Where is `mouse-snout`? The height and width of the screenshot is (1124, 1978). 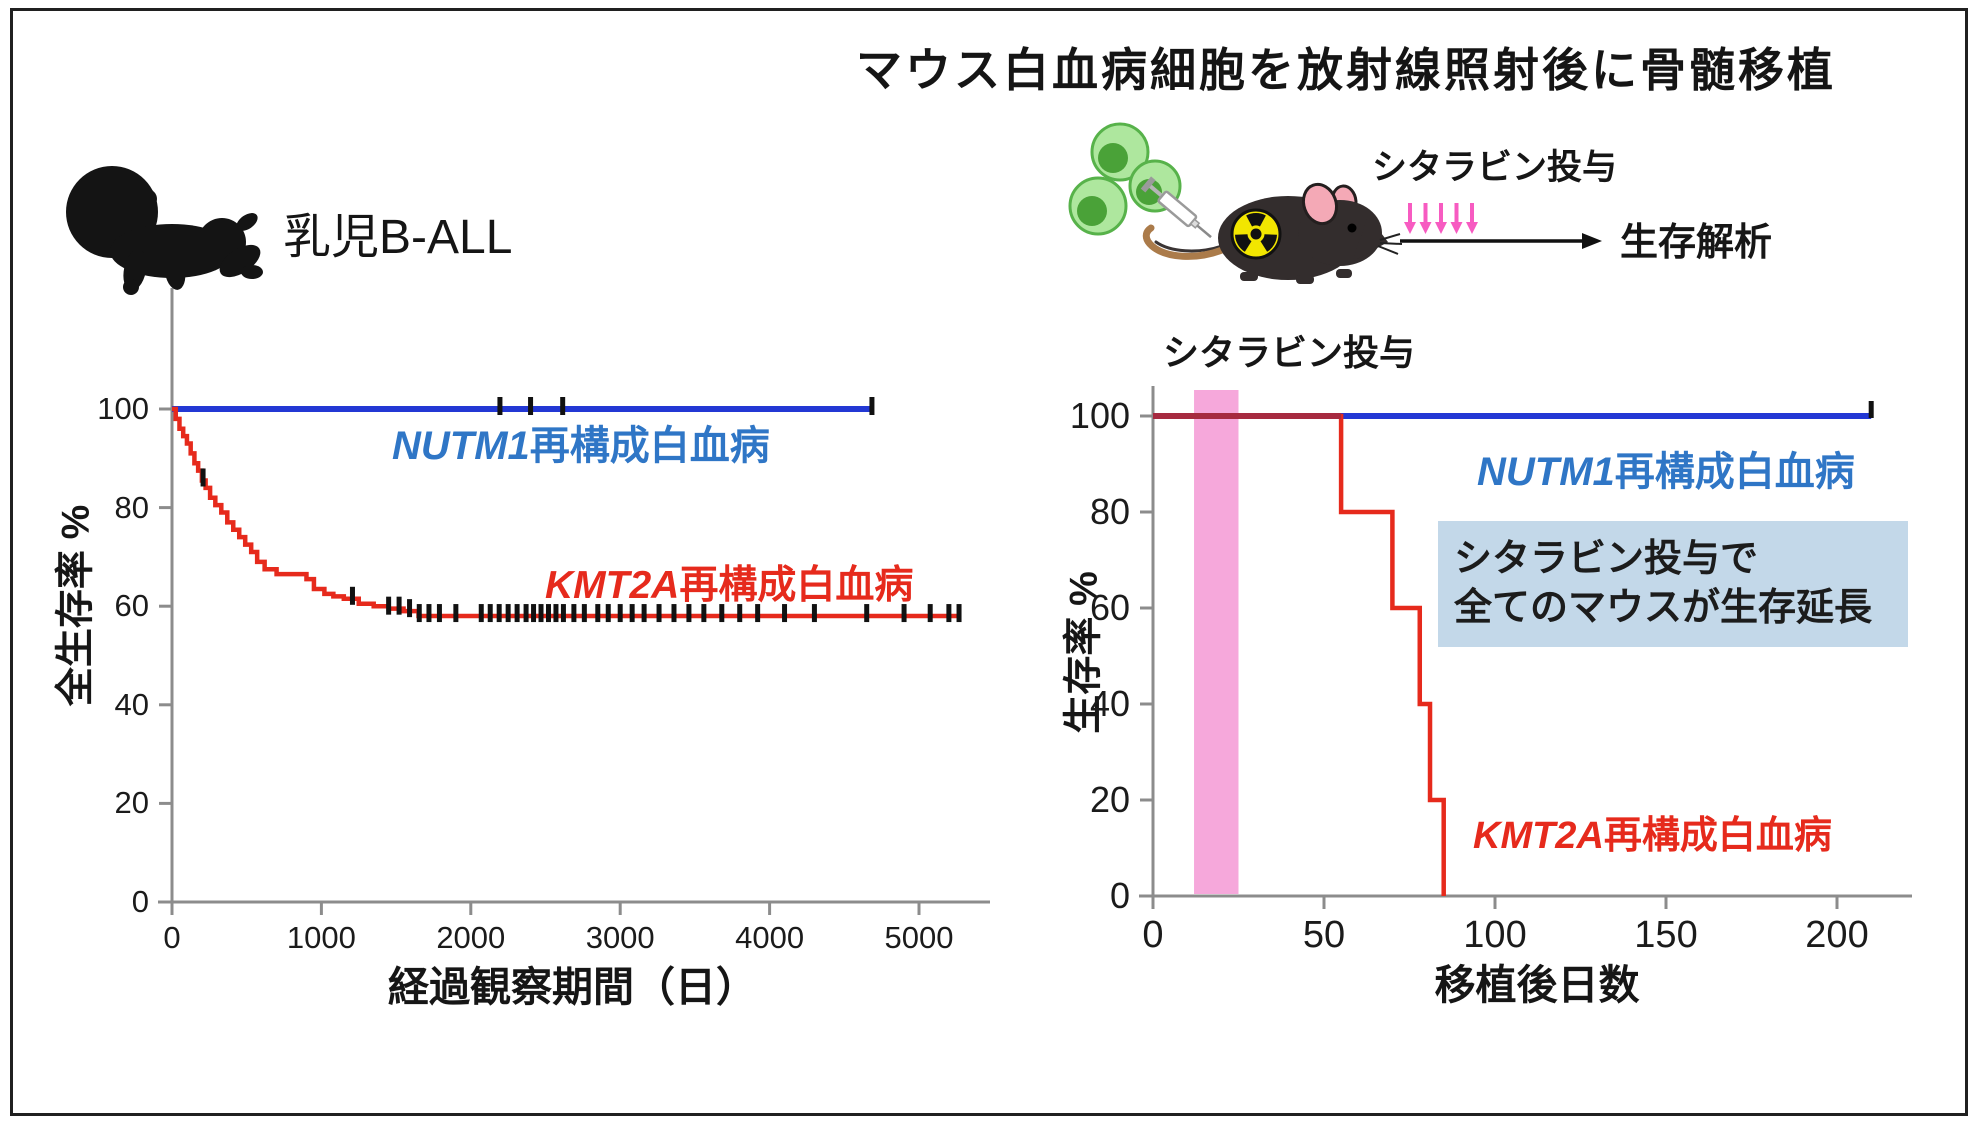 mouse-snout is located at coordinates (1370, 239).